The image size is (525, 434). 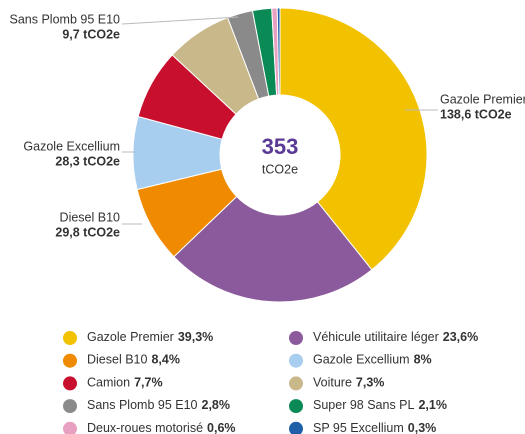 I want to click on legend-label: Véhicule utilitaire léger 23,6%, so click(x=395, y=337).